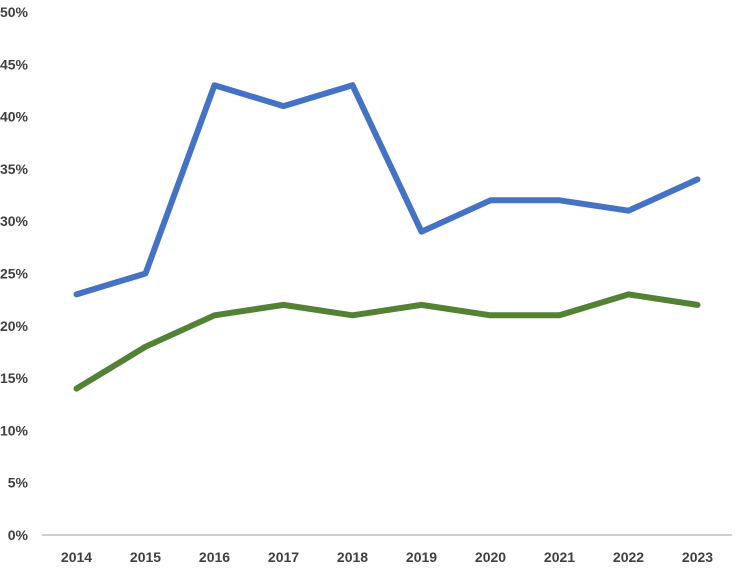  What do you see at coordinates (14, 430) in the screenshot?
I see `y-tick-label: 10%` at bounding box center [14, 430].